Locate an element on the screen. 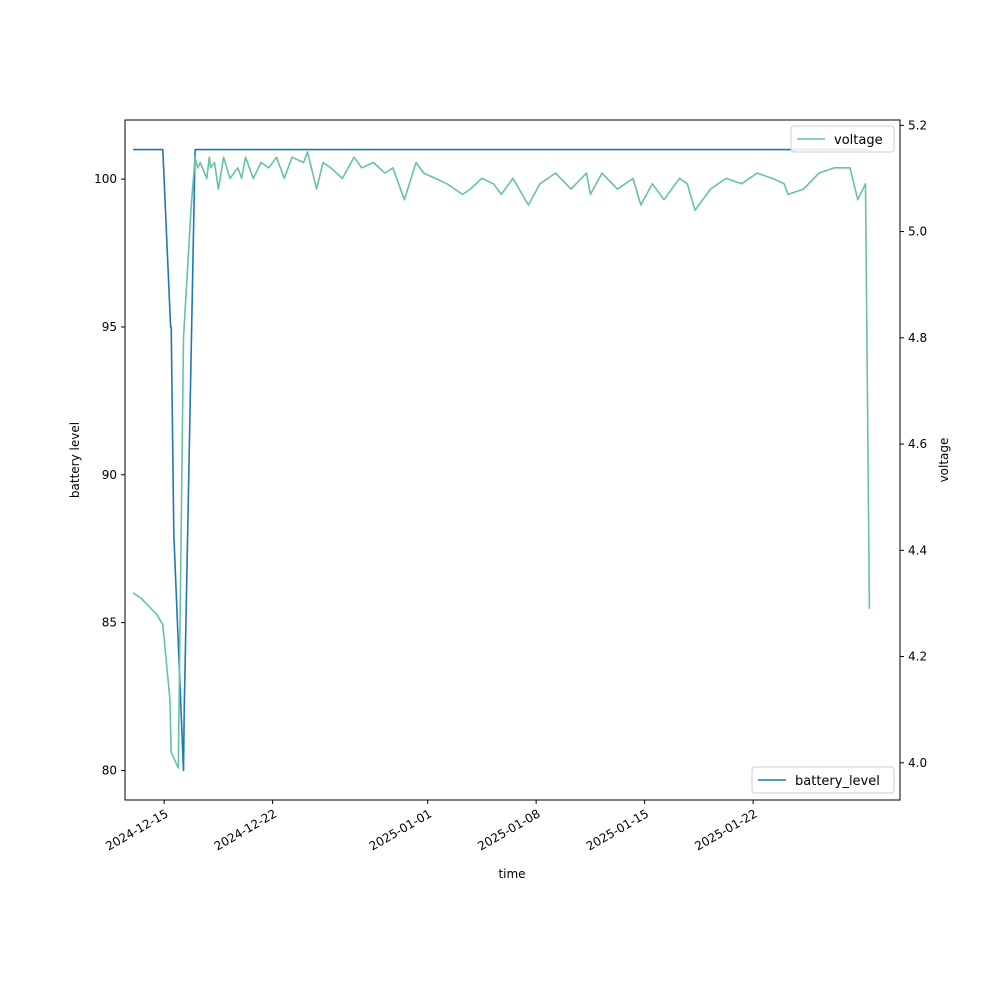 The width and height of the screenshot is (1000, 1000). y-left-tick-label: 90 is located at coordinates (109, 475).